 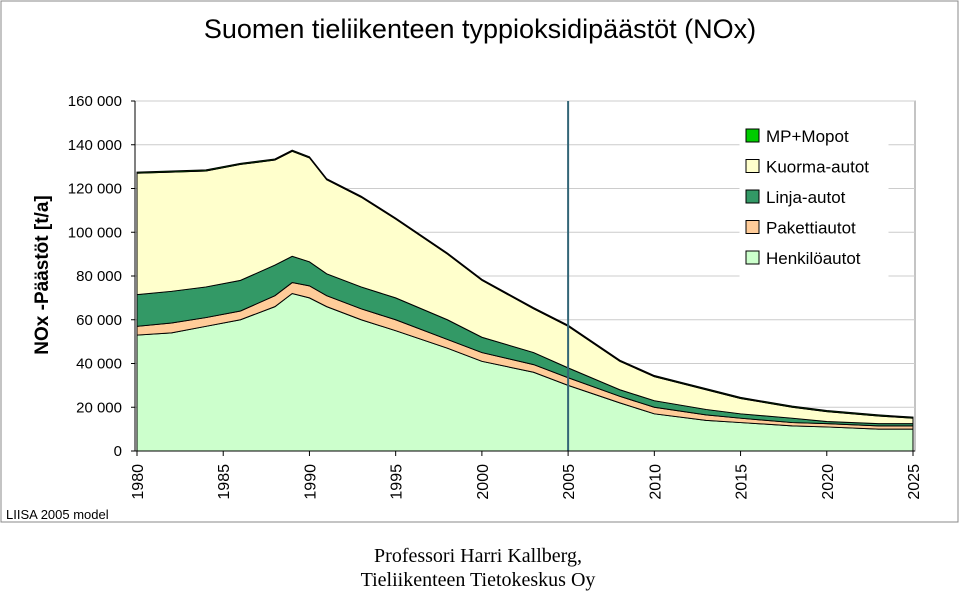 What do you see at coordinates (806, 197) in the screenshot?
I see `legend-label: Linja-autot` at bounding box center [806, 197].